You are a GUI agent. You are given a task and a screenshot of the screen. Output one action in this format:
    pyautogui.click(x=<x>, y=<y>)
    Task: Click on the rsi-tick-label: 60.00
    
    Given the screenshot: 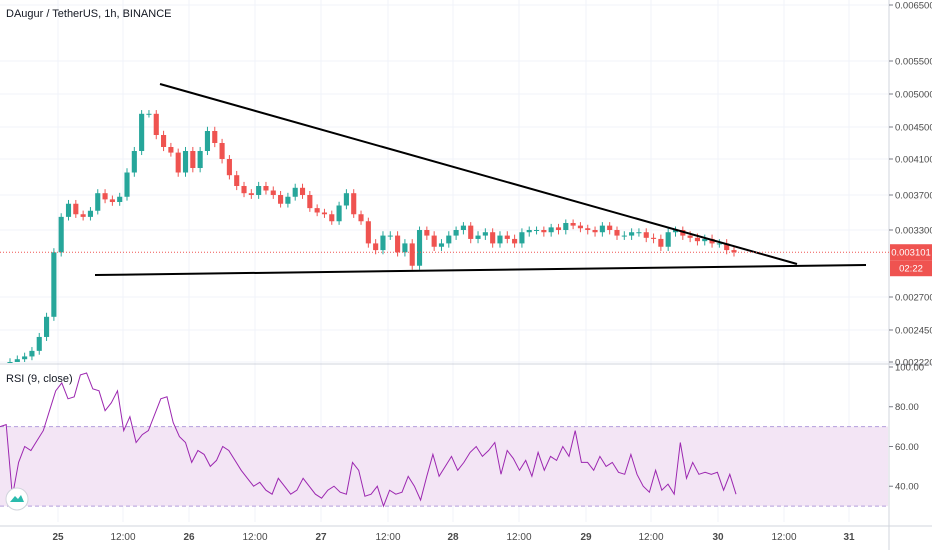 What is the action you would take?
    pyautogui.click(x=907, y=447)
    